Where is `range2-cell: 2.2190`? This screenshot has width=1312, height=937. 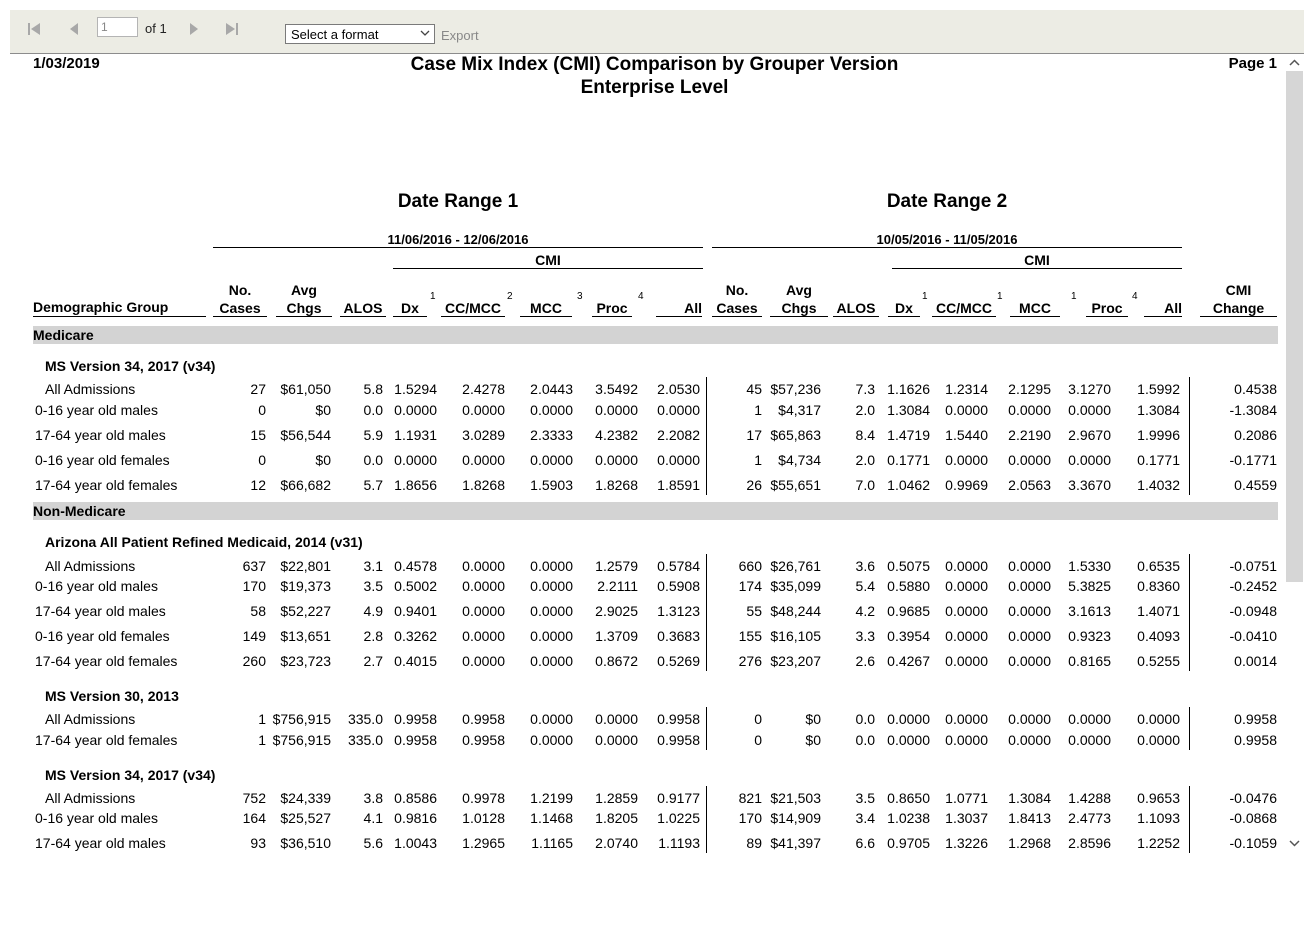 range2-cell: 2.2190 is located at coordinates (1029, 435).